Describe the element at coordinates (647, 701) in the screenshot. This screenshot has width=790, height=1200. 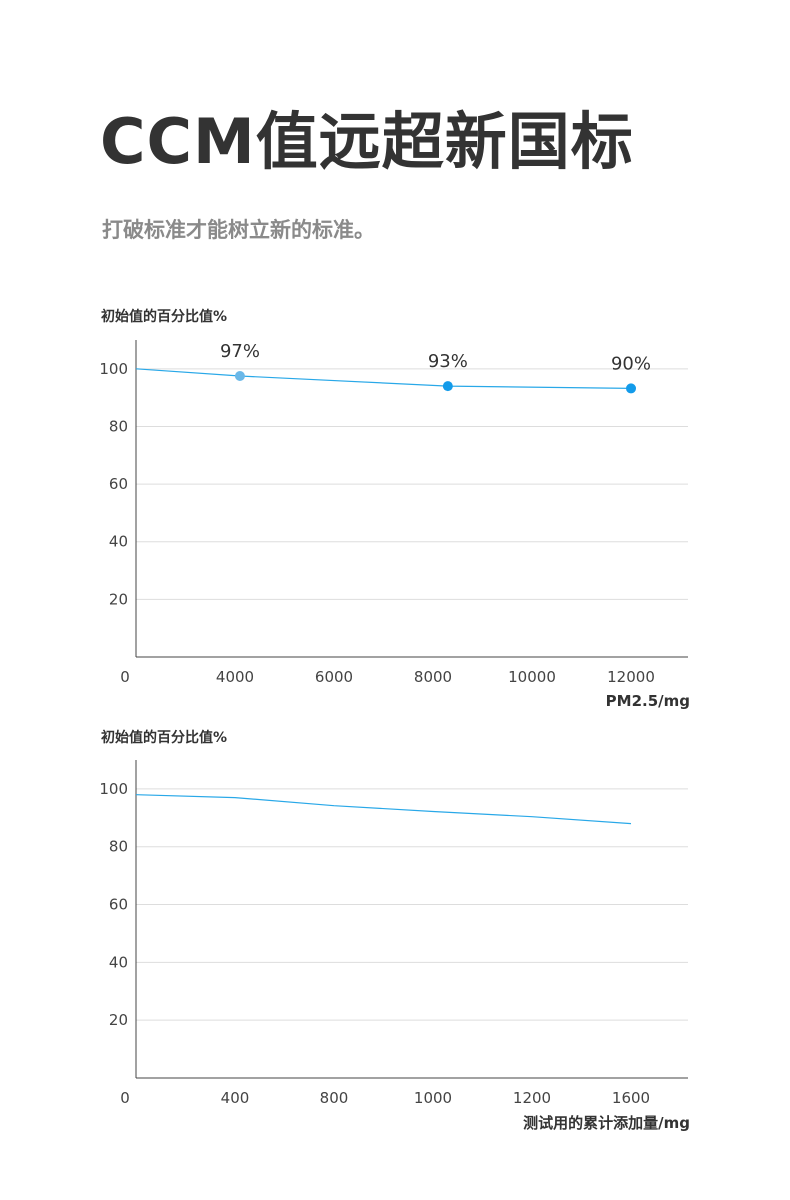
I see `x-axis-label: PM2.5/mg` at that location.